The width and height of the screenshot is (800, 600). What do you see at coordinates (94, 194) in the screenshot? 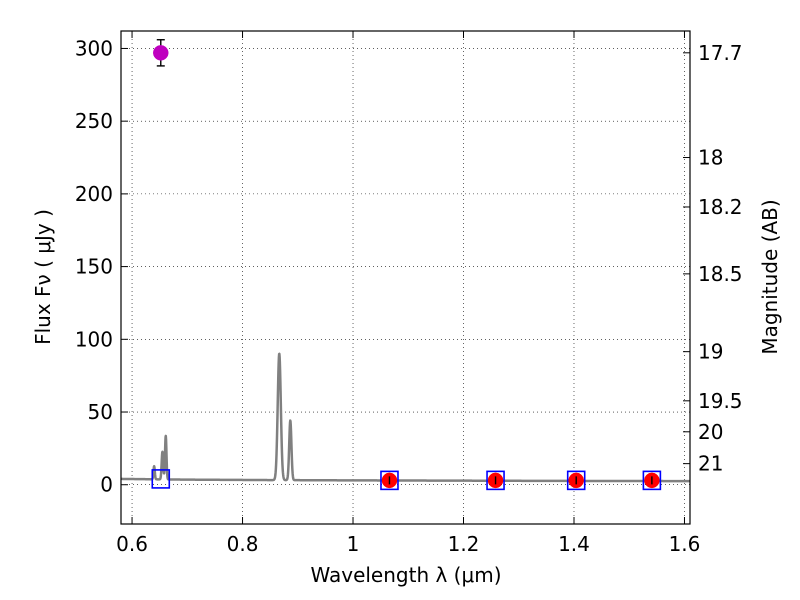
I see `y-tick-label: 200` at bounding box center [94, 194].